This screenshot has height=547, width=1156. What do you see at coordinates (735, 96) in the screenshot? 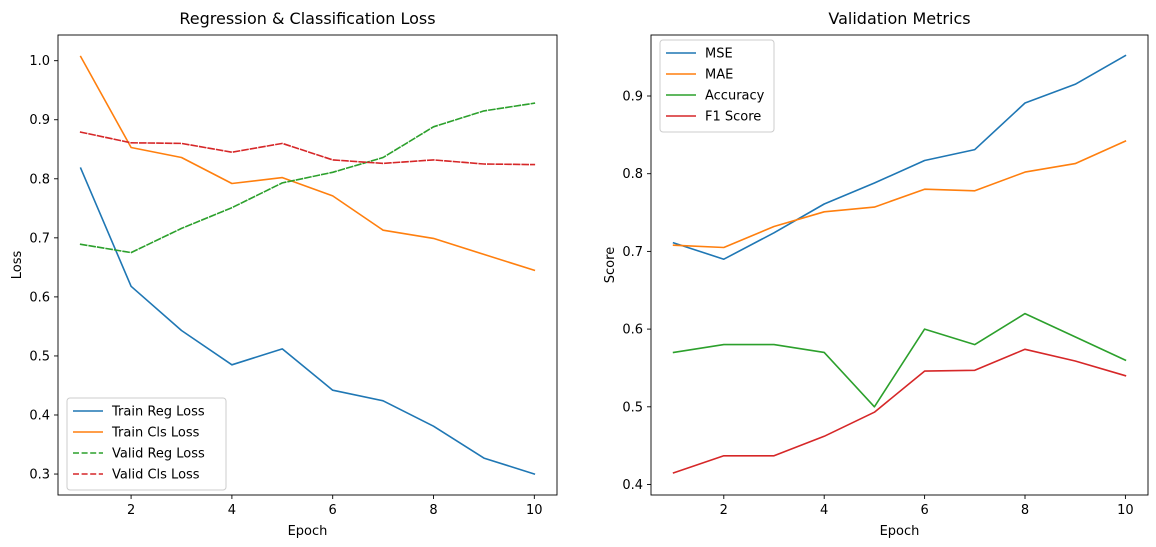
I see `legend-label-3: Accuracy` at bounding box center [735, 96].